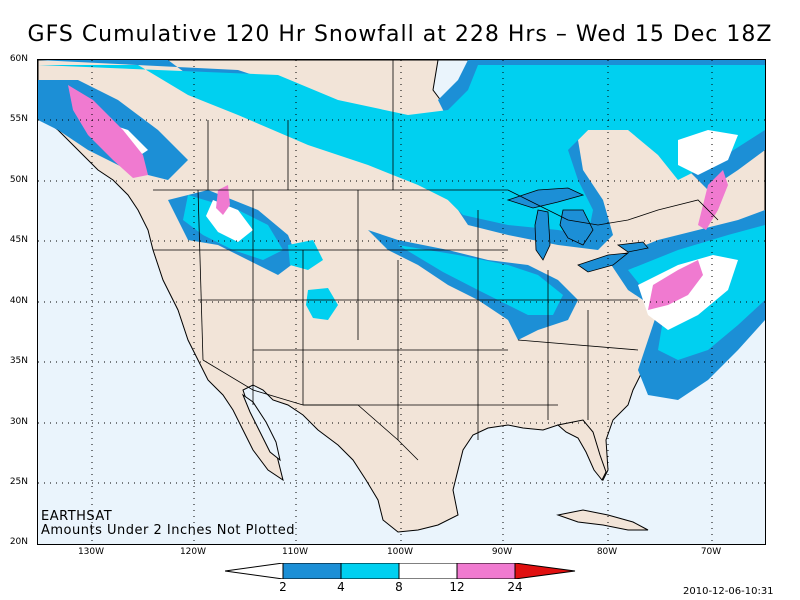 This screenshot has height=600, width=800. I want to click on gulf-of-california, so click(261, 427).